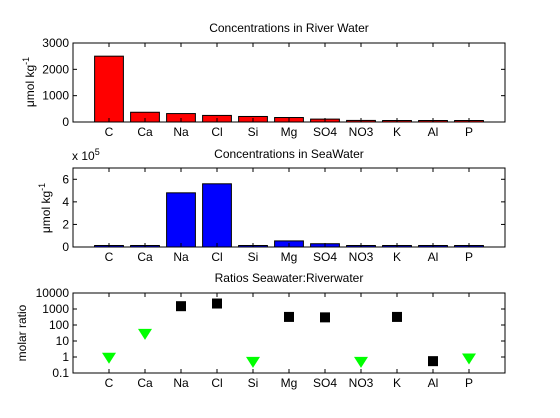  I want to click on marker-k, so click(397, 316).